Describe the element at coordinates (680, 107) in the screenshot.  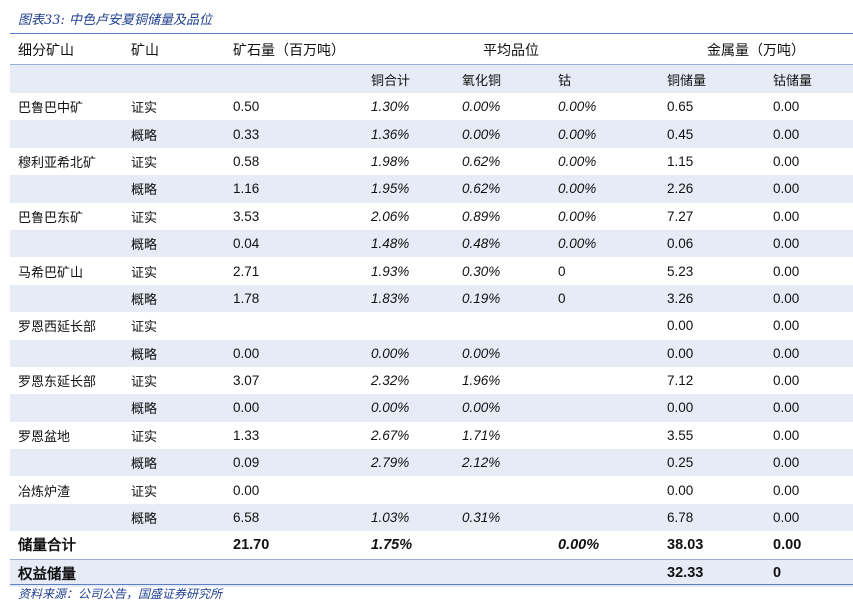
I see `cu-reserve-cell: 0.65` at that location.